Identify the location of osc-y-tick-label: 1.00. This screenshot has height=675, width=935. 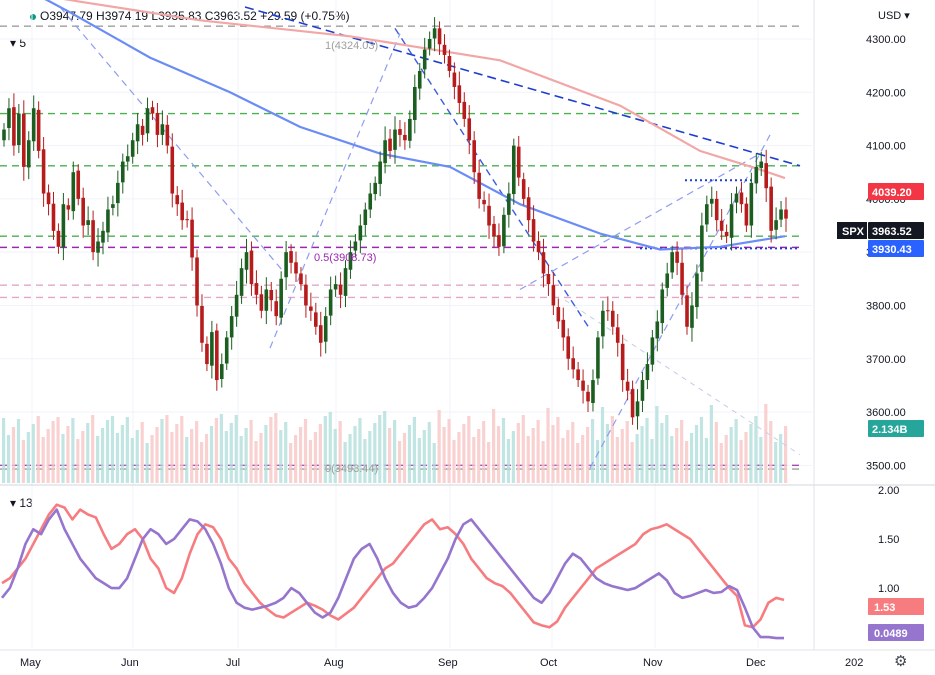
(888, 589).